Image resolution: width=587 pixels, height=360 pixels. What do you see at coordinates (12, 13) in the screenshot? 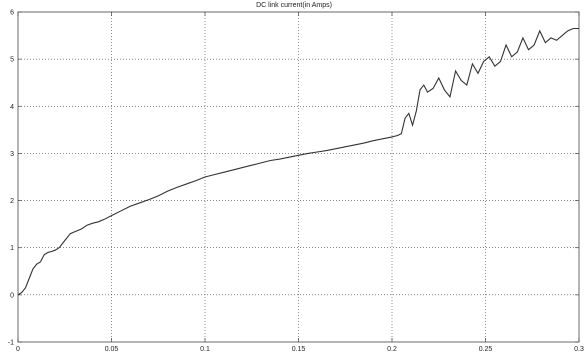
I see `y-tick-label: 6` at bounding box center [12, 13].